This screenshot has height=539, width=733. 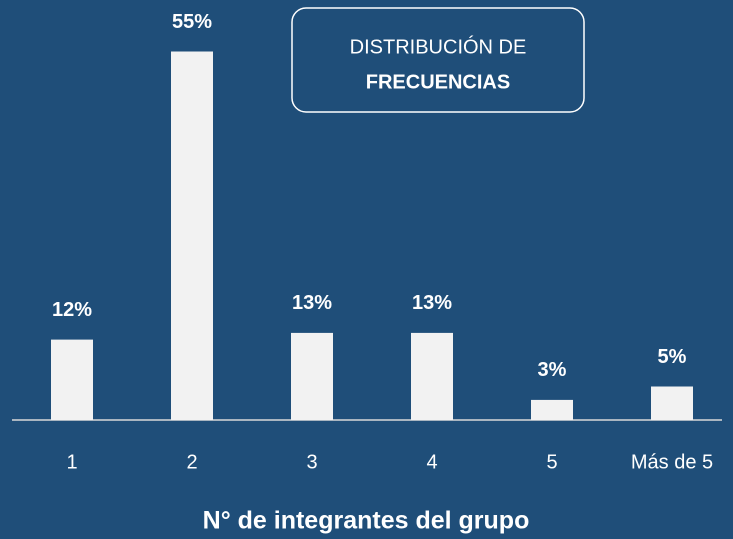 I want to click on chart-title: DISTRIBUCIÓN DE, so click(x=438, y=46).